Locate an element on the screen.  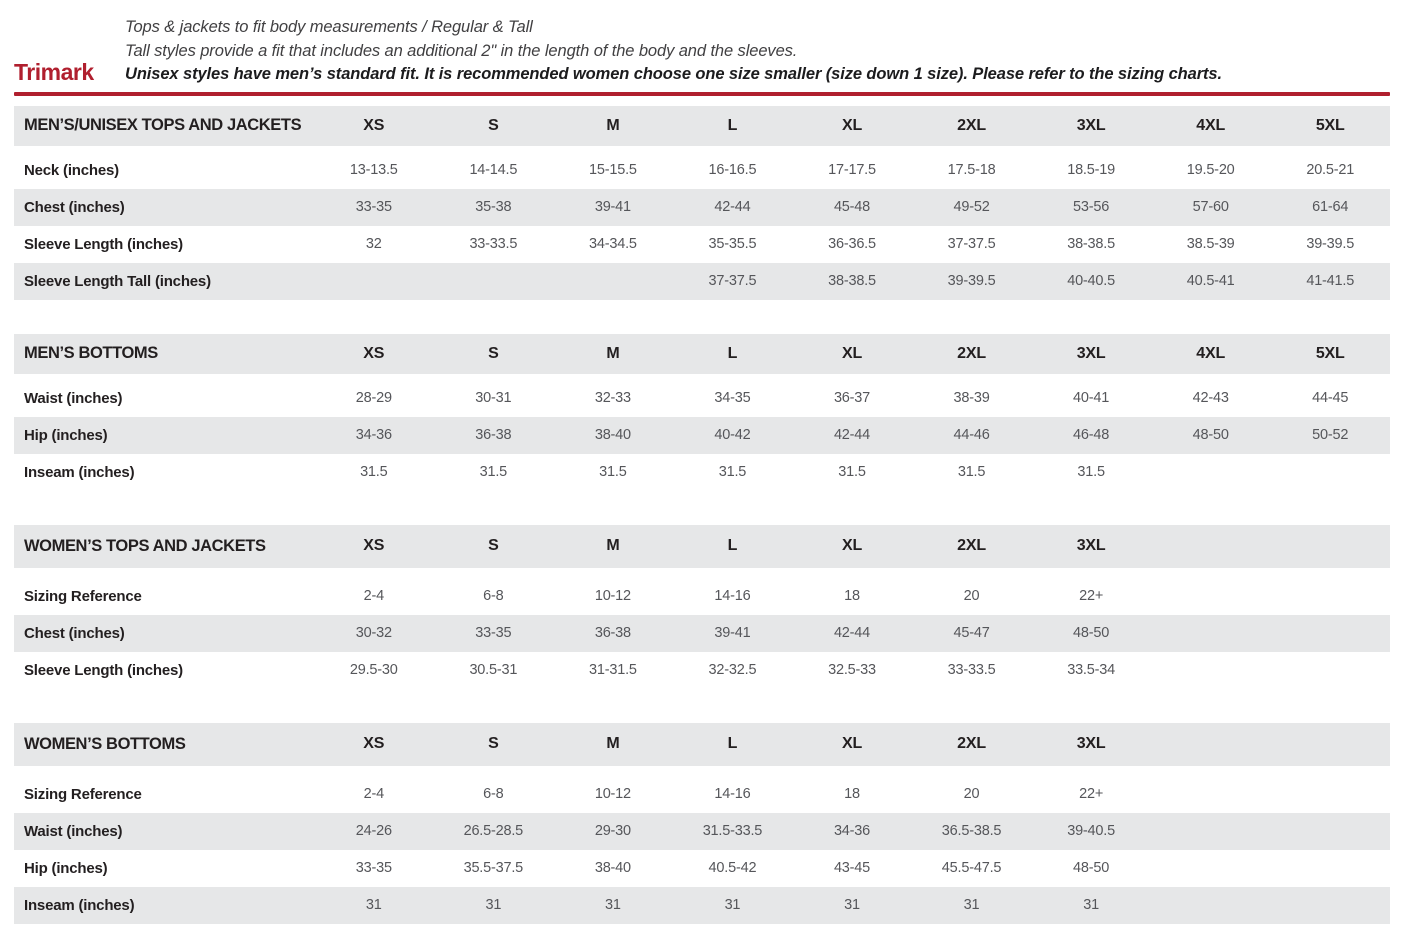
row-label: Waist (inches) is located at coordinates (73, 831).